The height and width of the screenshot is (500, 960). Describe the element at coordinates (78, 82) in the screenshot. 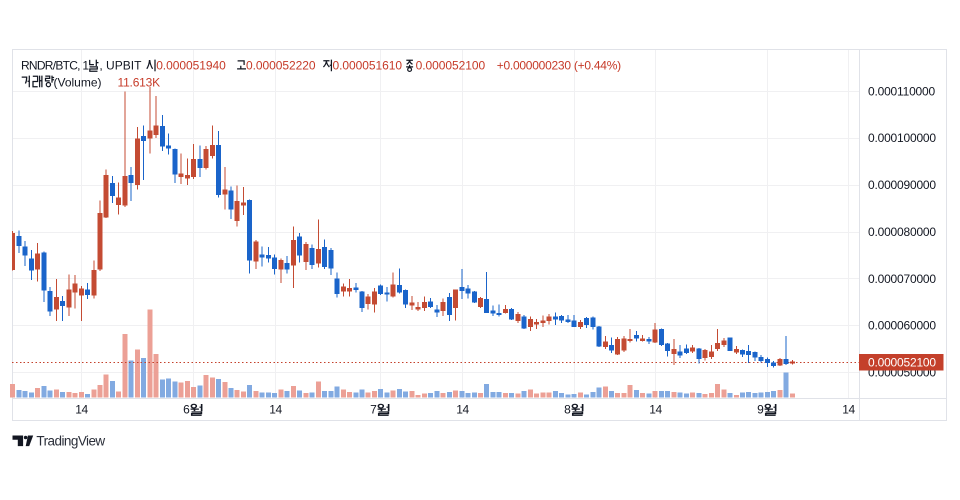

I see `svg-text: (Volume)` at that location.